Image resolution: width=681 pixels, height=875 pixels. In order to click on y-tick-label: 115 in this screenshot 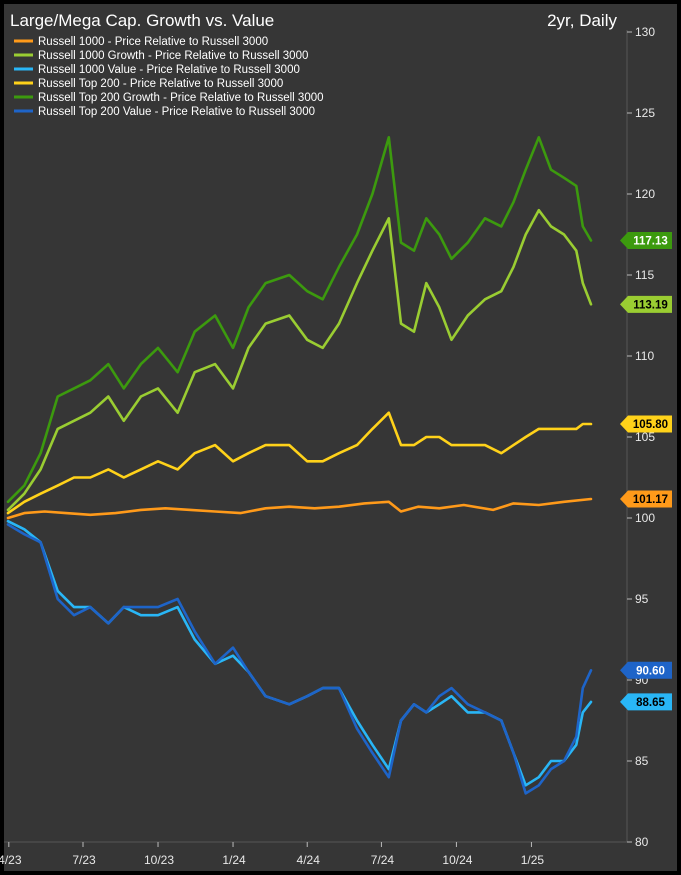, I will do `click(644, 275)`.